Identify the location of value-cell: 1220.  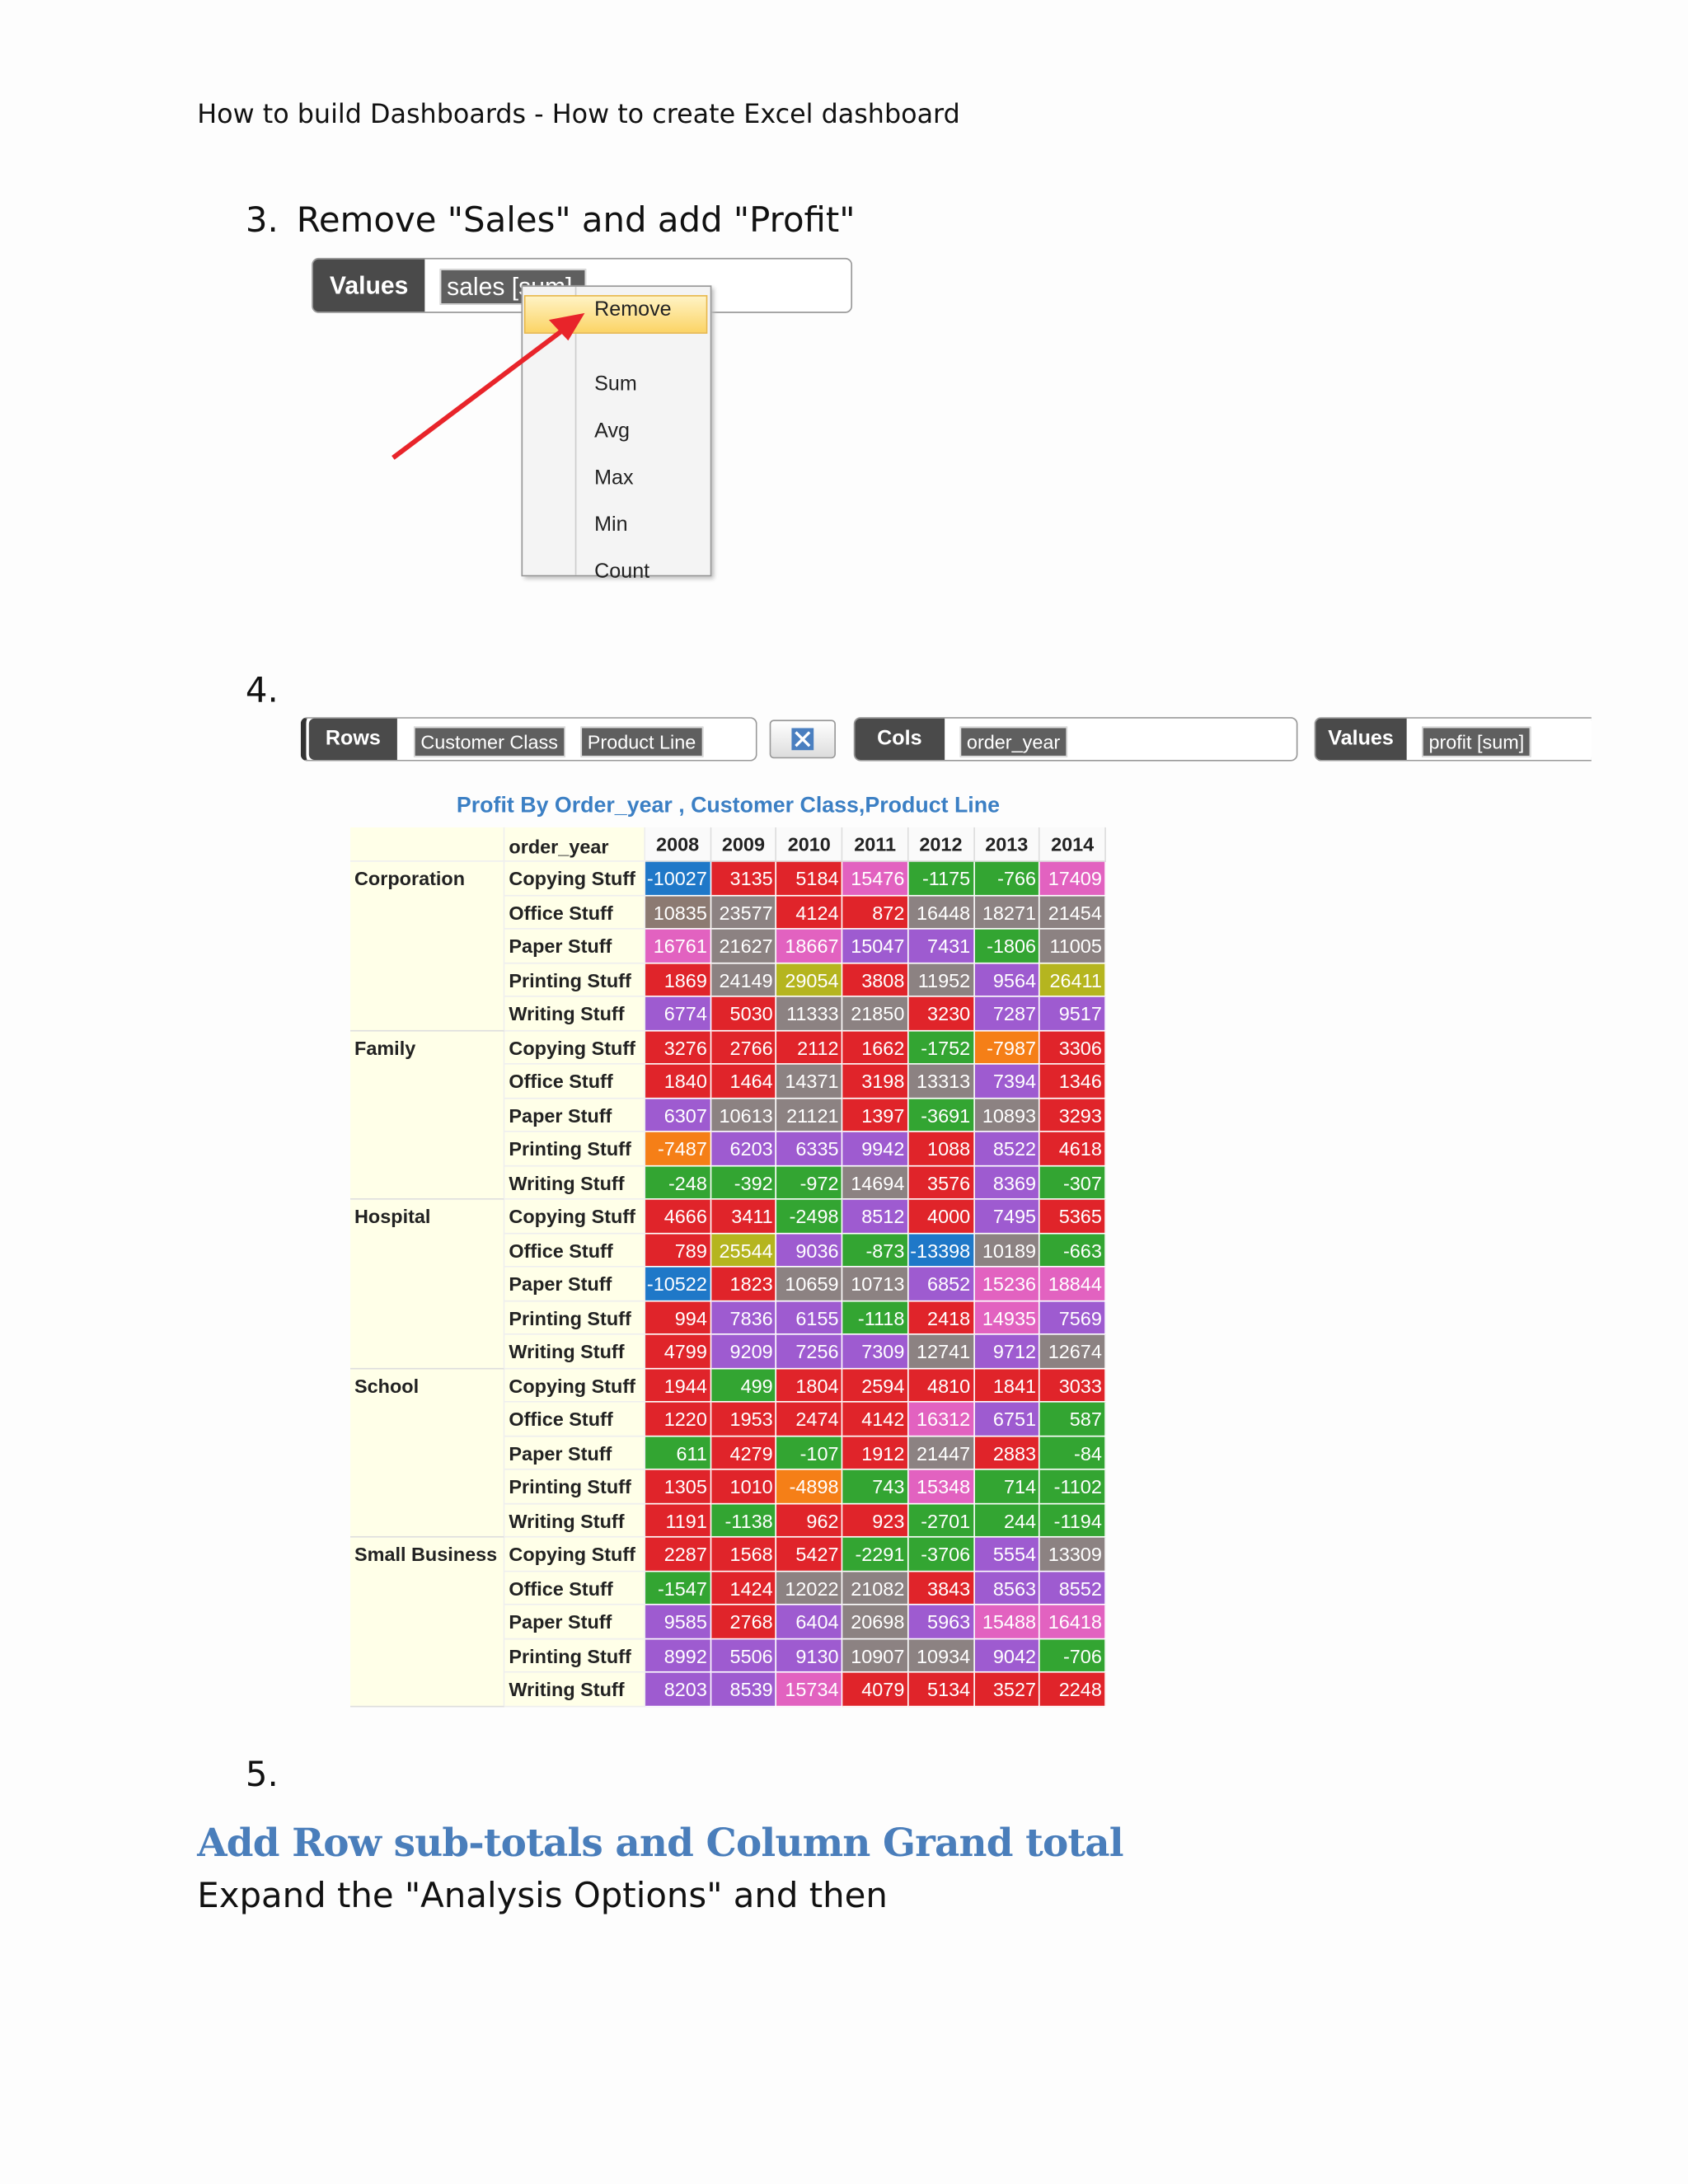
(678, 1420).